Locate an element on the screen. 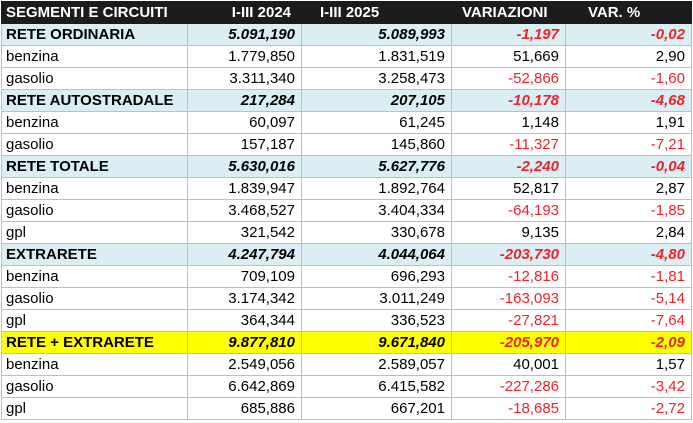 The height and width of the screenshot is (423, 693). cell-variation-percent: 2,90 is located at coordinates (628, 56).